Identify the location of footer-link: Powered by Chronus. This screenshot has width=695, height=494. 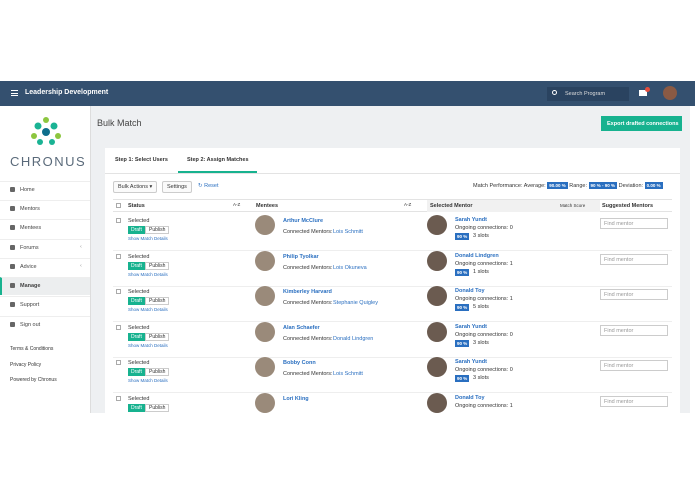
(33, 380).